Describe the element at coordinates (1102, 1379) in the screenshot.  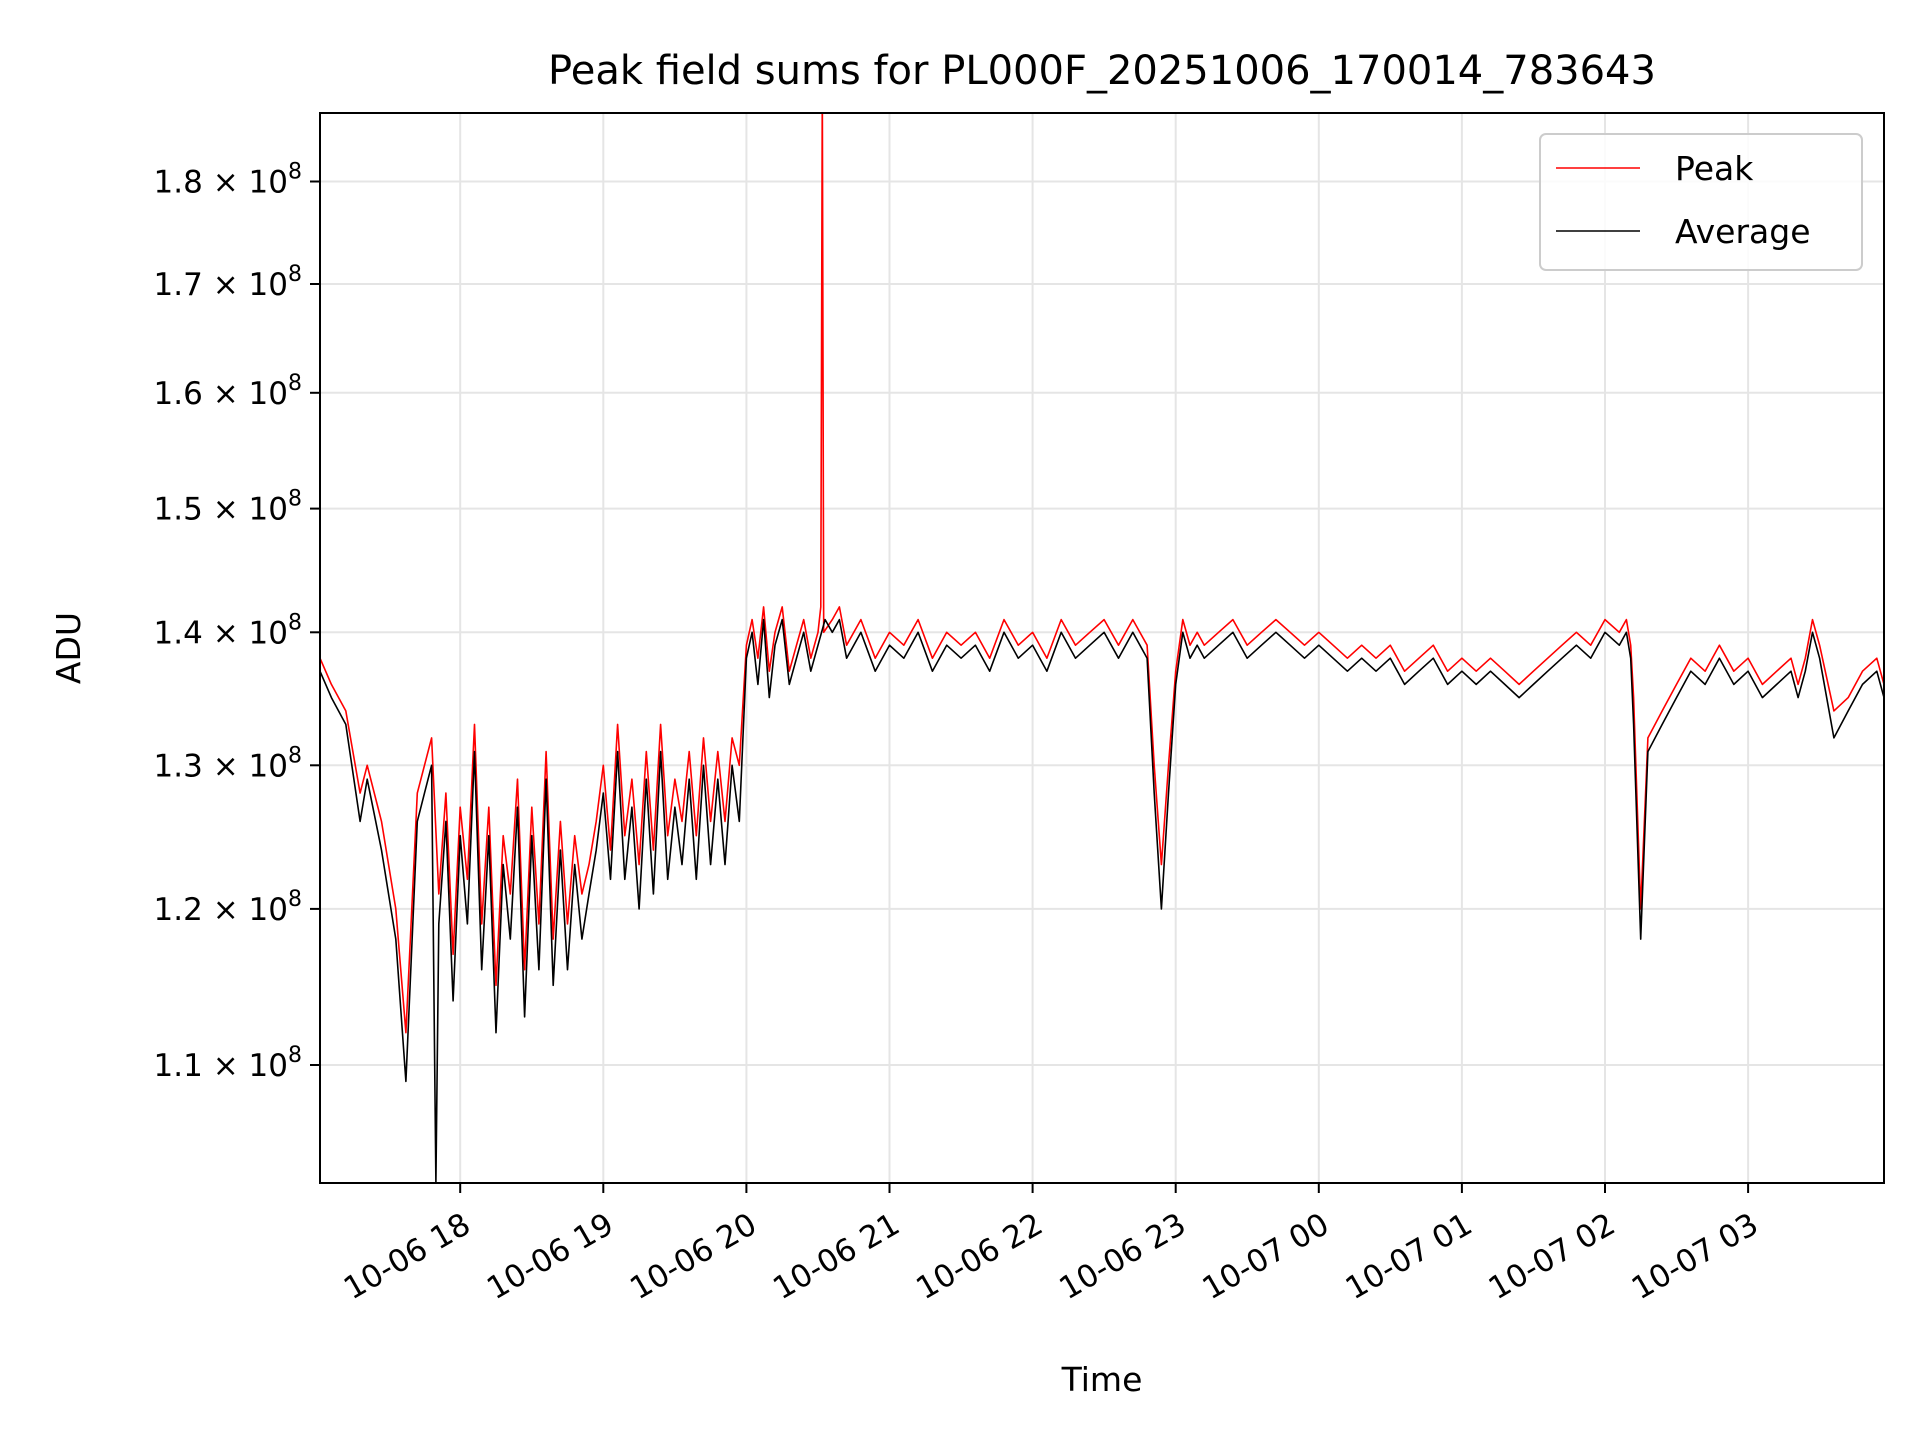
I see `x-axis-label: Time` at that location.